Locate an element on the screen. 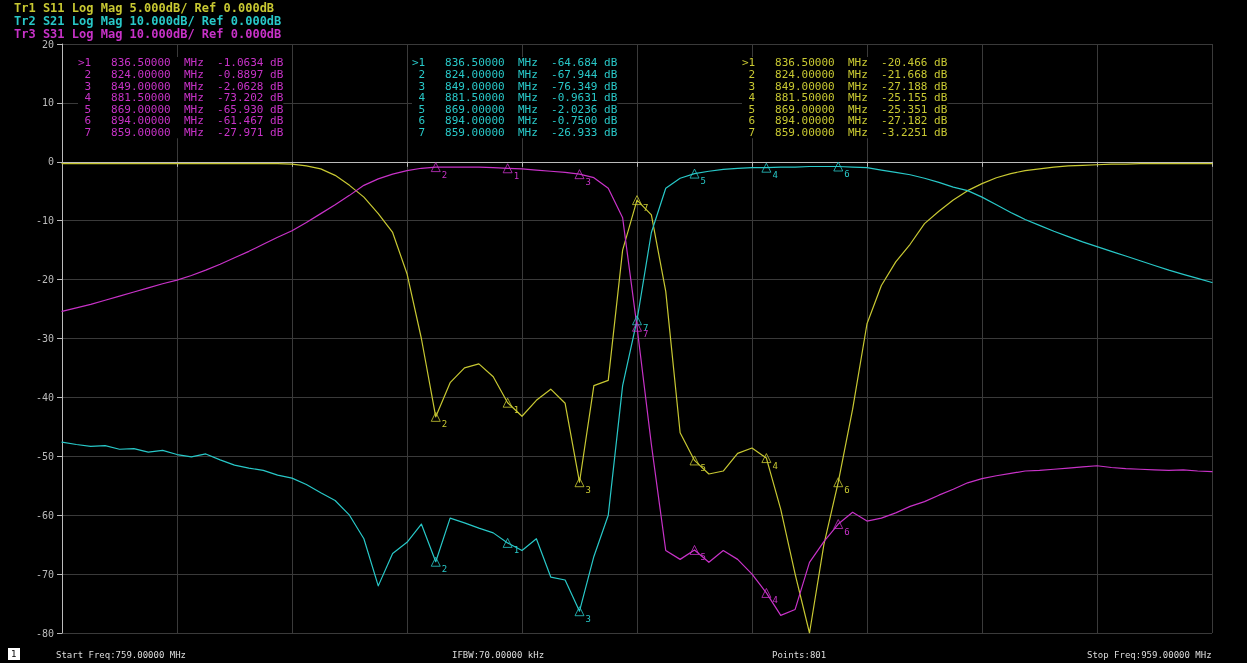 Image resolution: width=1247 pixels, height=663 pixels. text: Tr3 S31 Log Mag 10.000dB/ Ref 0.000dB is located at coordinates (148, 34).